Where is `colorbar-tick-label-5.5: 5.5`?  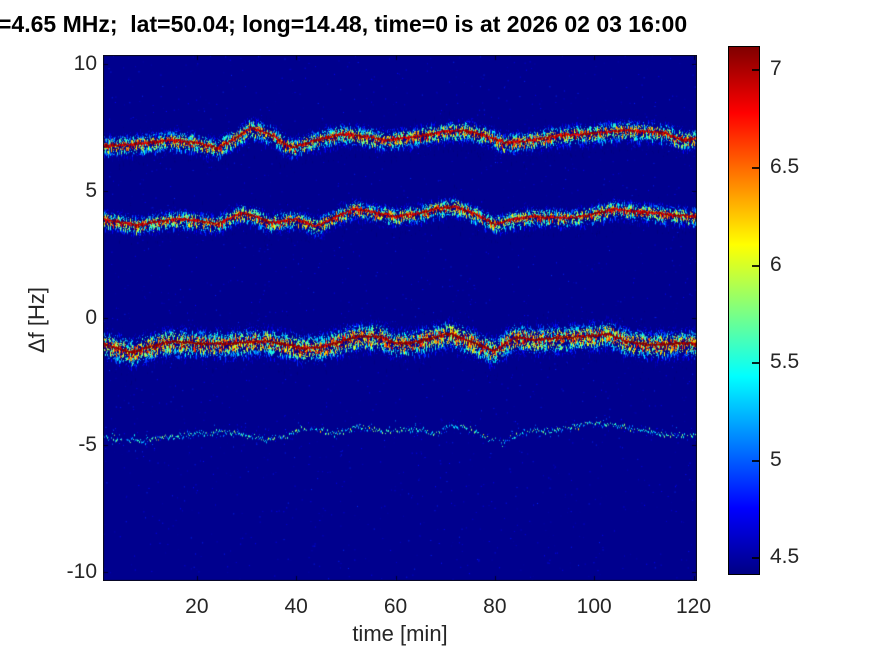 colorbar-tick-label-5.5: 5.5 is located at coordinates (785, 362).